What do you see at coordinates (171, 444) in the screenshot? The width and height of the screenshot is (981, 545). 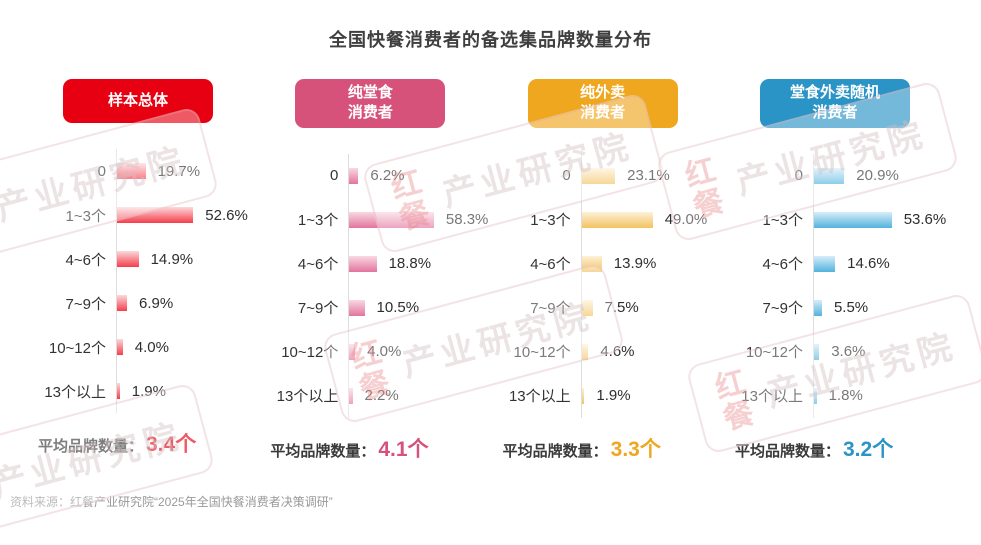 I see `average-value: 3.4个` at bounding box center [171, 444].